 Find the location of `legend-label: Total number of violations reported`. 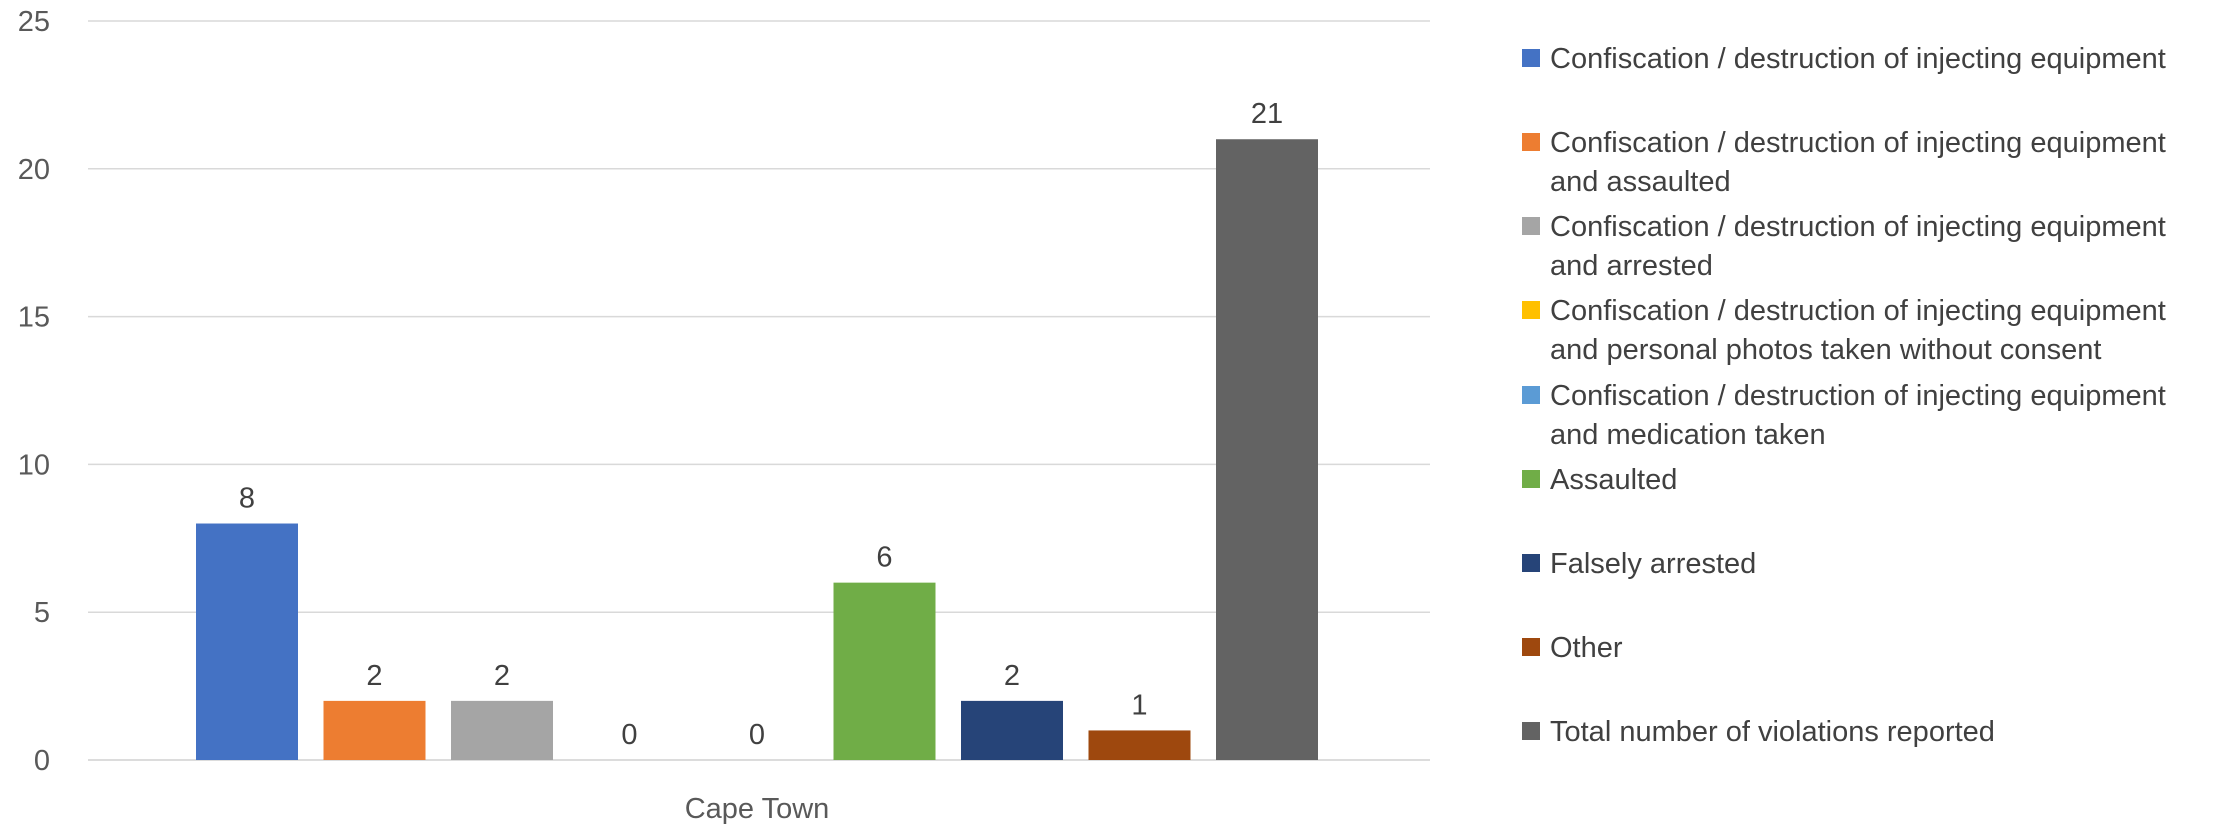

legend-label: Total number of violations reported is located at coordinates (1772, 732).